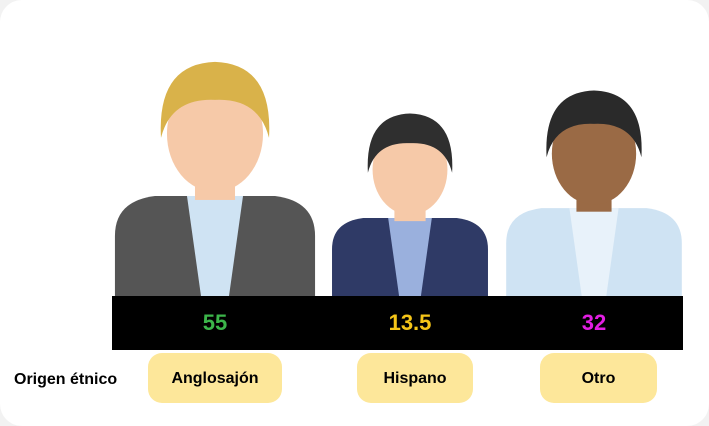 This screenshot has width=709, height=426. What do you see at coordinates (594, 322) in the screenshot?
I see `value-label: 32` at bounding box center [594, 322].